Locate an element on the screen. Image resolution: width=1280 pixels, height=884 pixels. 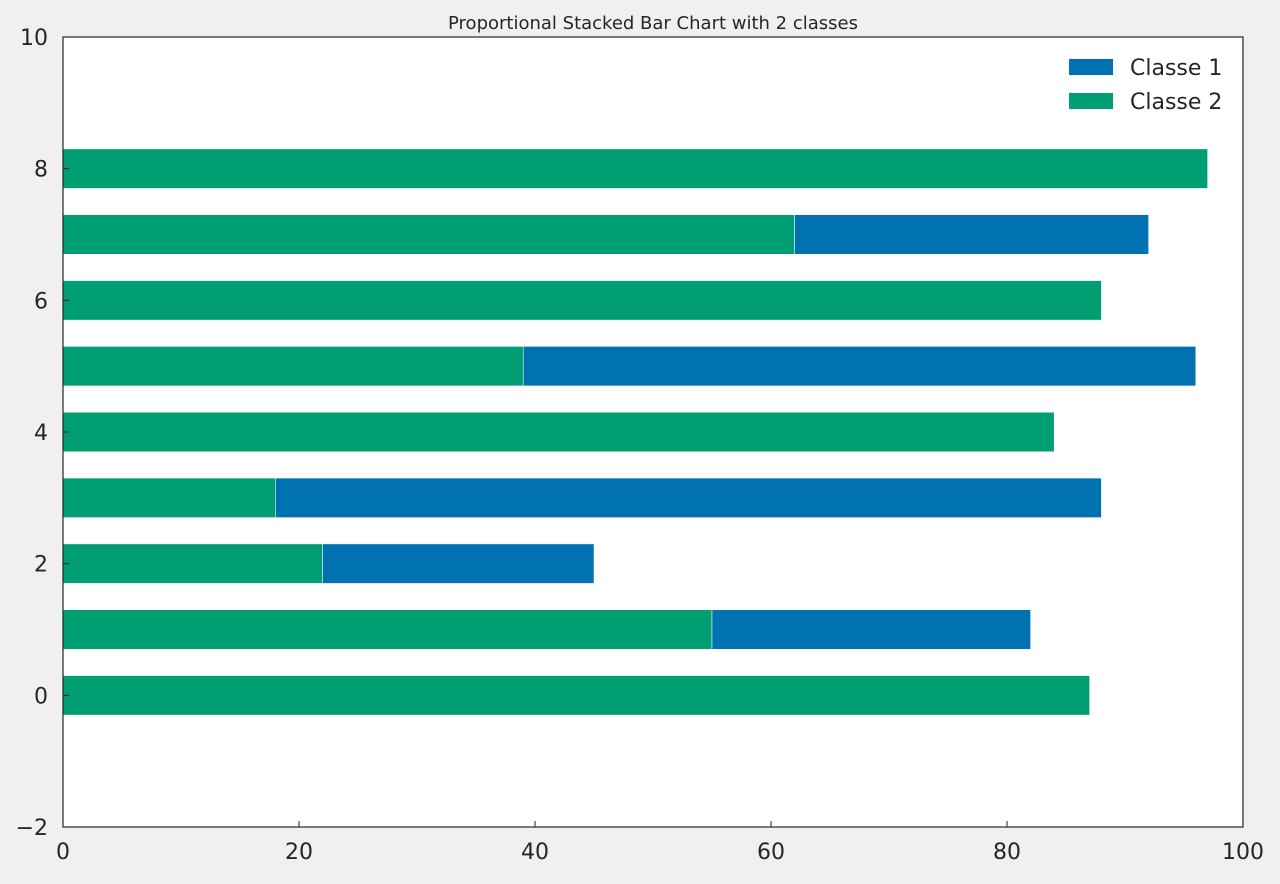
legend-label: Classe 2 is located at coordinates (1176, 102).